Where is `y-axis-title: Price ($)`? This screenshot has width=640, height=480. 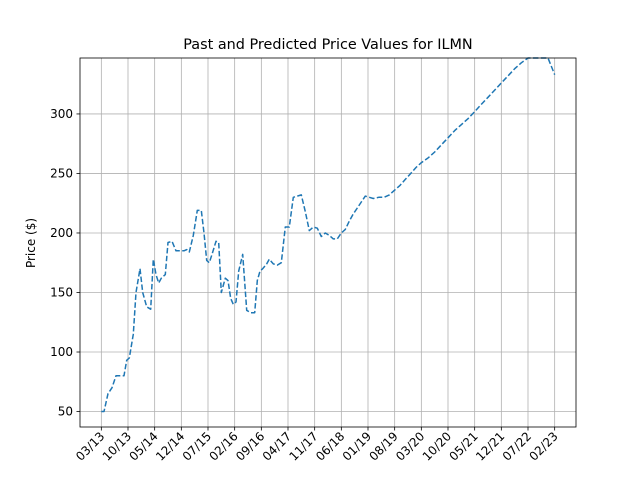
y-axis-title: Price ($) is located at coordinates (31, 243).